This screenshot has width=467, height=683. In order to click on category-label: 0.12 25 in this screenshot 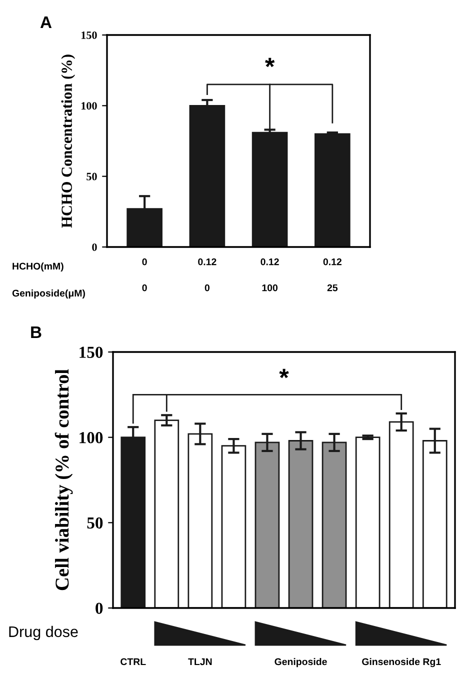, I will do `click(332, 275)`.